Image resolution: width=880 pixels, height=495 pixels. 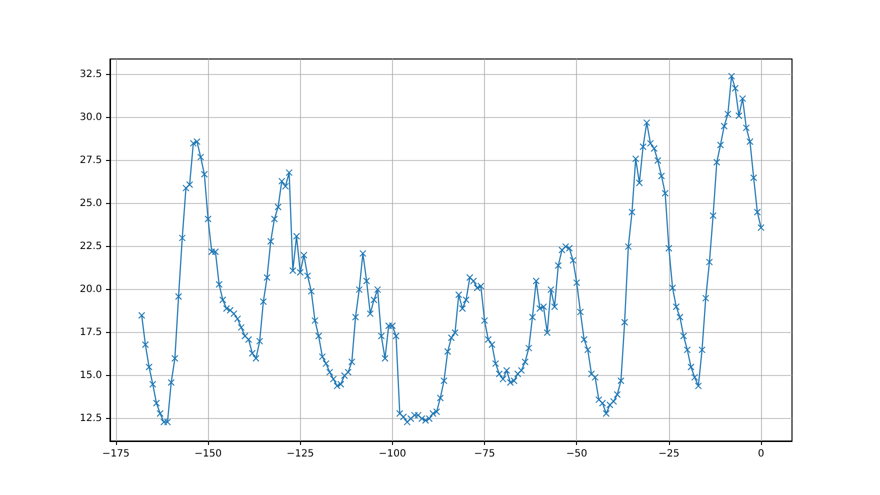 What do you see at coordinates (91, 246) in the screenshot?
I see `y-tick-label: 22.5` at bounding box center [91, 246].